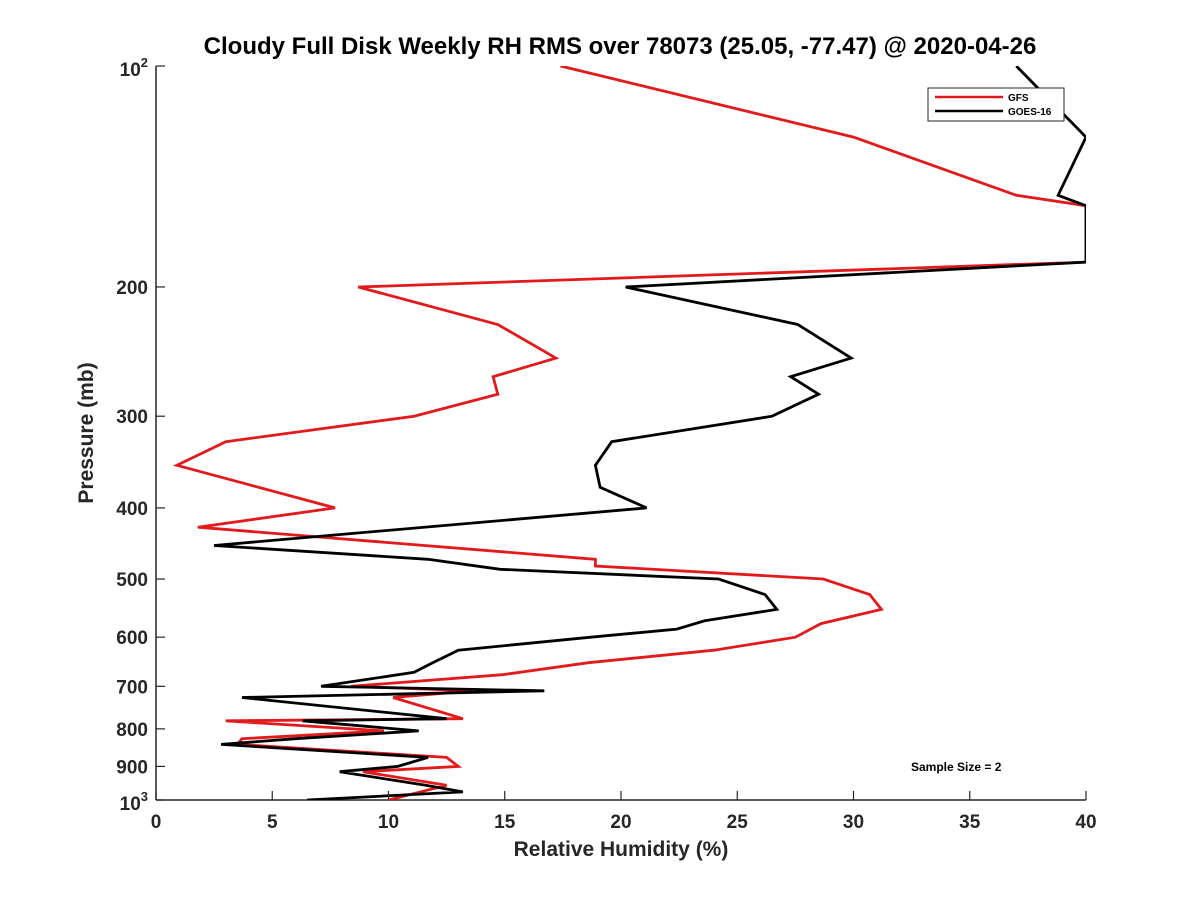 Image resolution: width=1200 pixels, height=900 pixels. What do you see at coordinates (132, 687) in the screenshot?
I see `y-tick-label: 700` at bounding box center [132, 687].